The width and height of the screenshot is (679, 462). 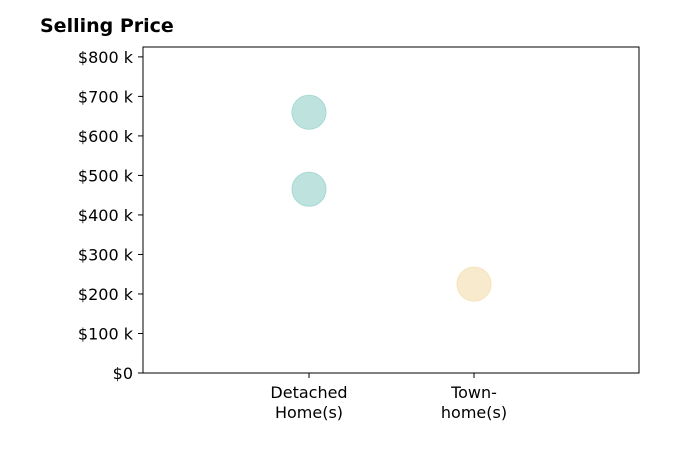 I want to click on x-axis: Detached Home(s) Town-home(s), so click(x=388, y=397).